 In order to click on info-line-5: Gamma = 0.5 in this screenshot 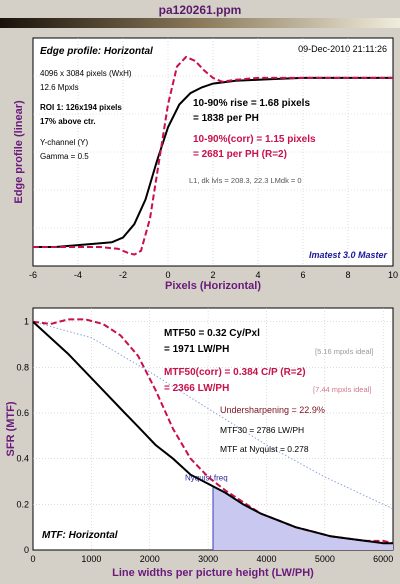, I will do `click(64, 156)`.